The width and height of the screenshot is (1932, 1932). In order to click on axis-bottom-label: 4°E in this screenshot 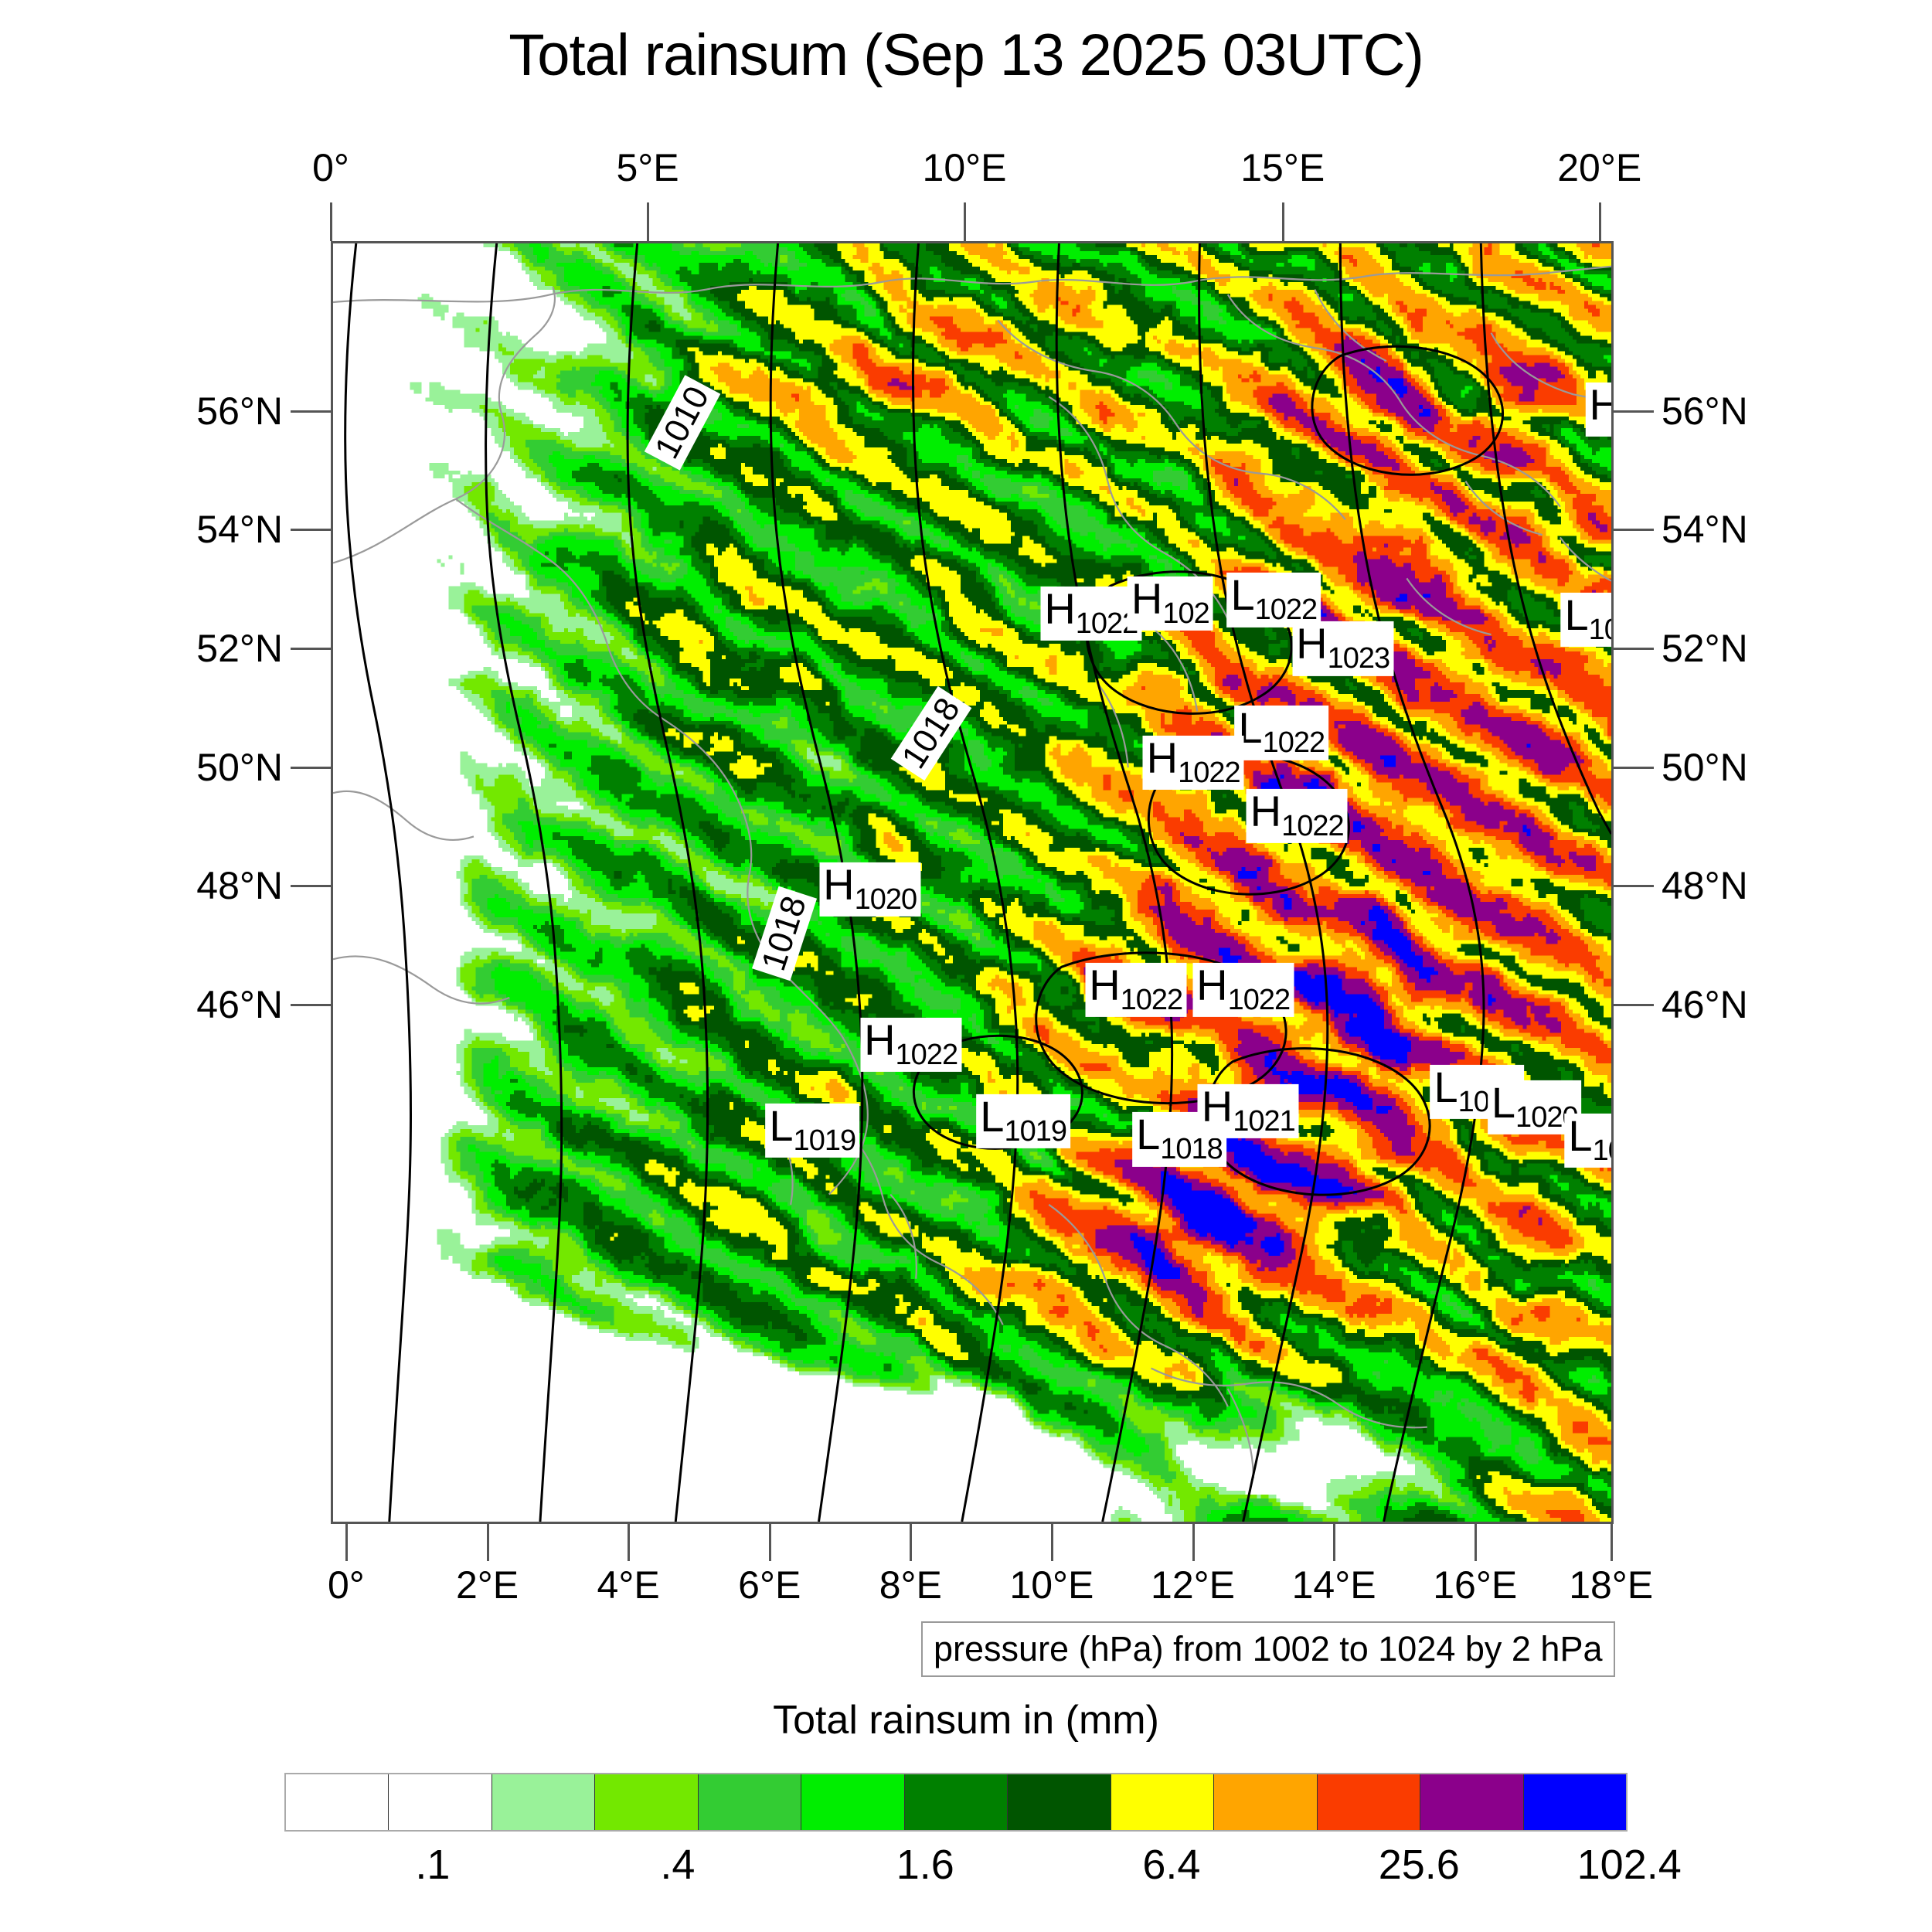, I will do `click(628, 1585)`.